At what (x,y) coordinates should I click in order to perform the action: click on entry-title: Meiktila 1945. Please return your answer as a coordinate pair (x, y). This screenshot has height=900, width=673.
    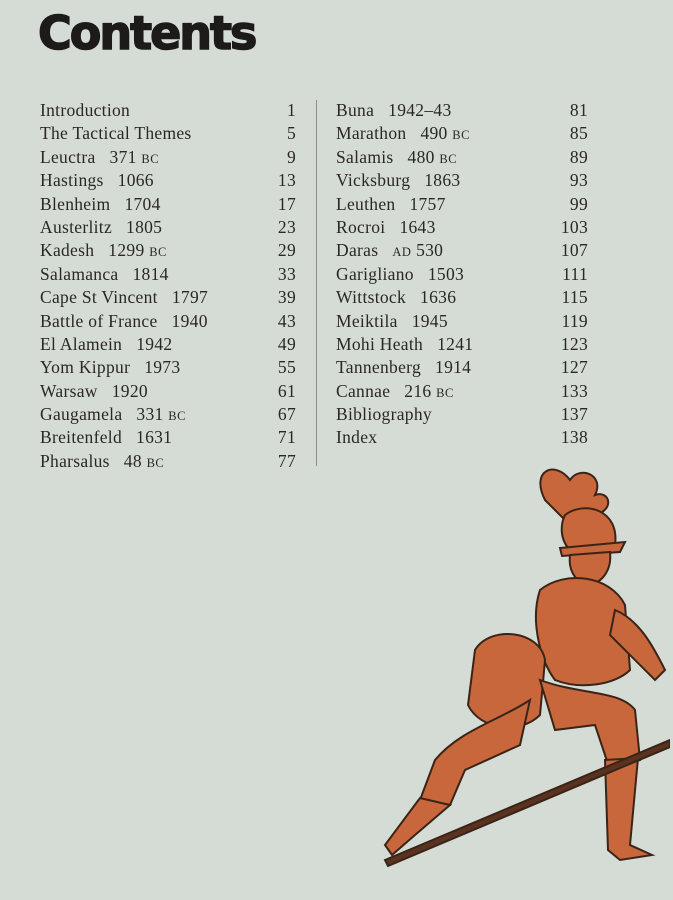
    Looking at the image, I should click on (392, 321).